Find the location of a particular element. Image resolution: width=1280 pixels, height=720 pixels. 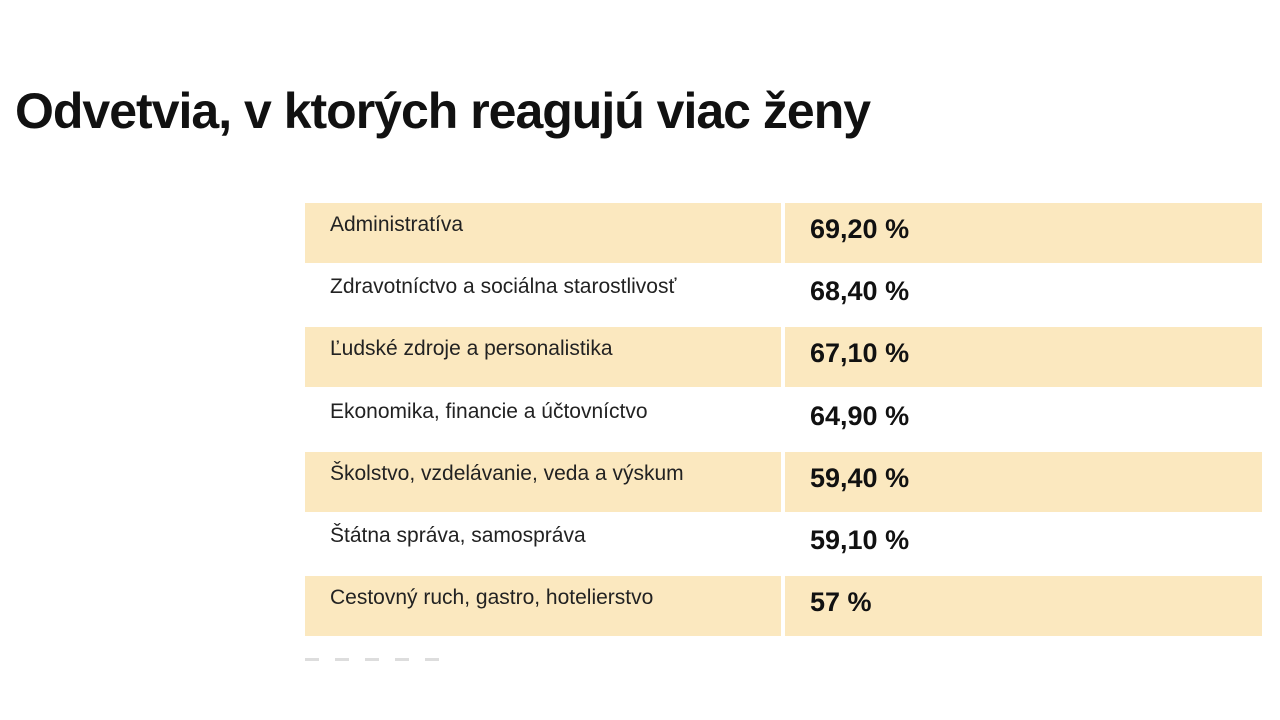

sector-label: Ľudské zdroje a personalistika is located at coordinates (543, 357).